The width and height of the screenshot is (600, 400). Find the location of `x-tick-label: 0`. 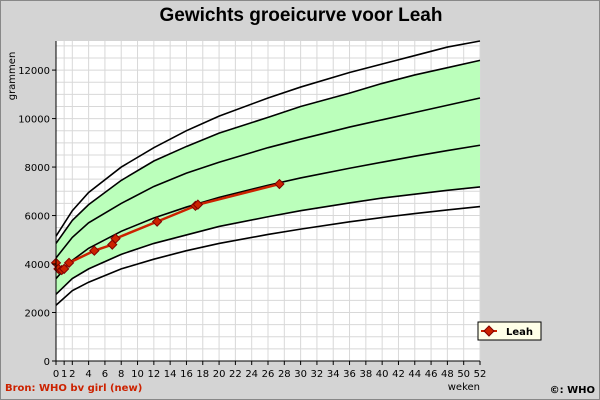

x-tick-label: 0 is located at coordinates (56, 374).